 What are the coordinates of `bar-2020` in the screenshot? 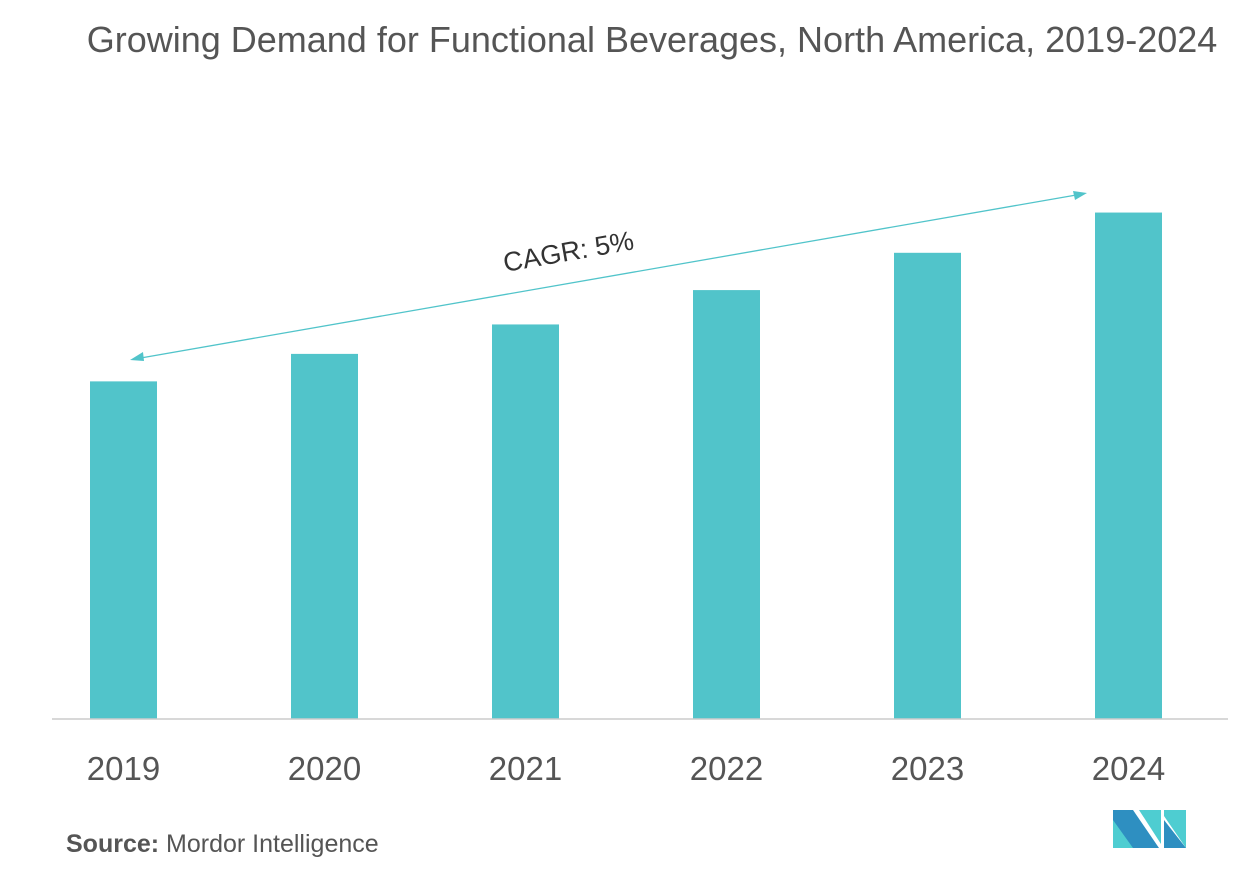 It's located at (324, 536).